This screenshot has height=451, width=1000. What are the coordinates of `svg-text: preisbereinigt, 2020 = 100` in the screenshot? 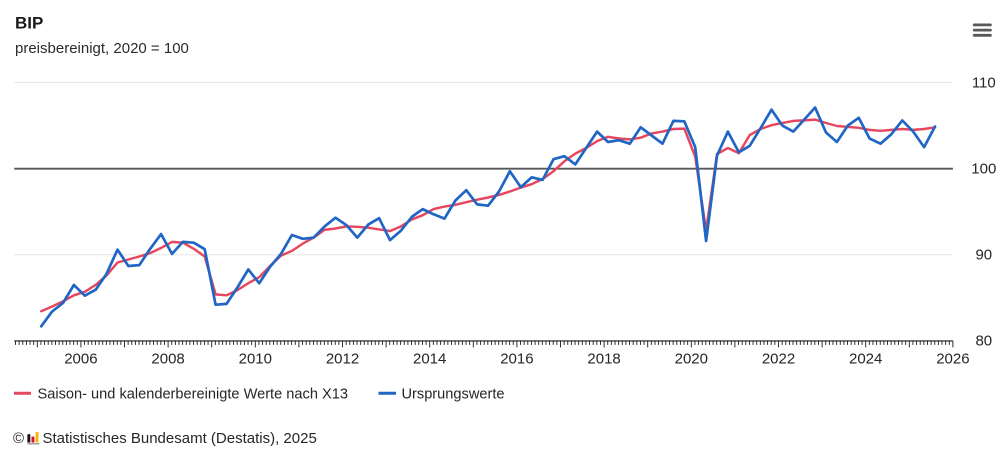 It's located at (102, 48).